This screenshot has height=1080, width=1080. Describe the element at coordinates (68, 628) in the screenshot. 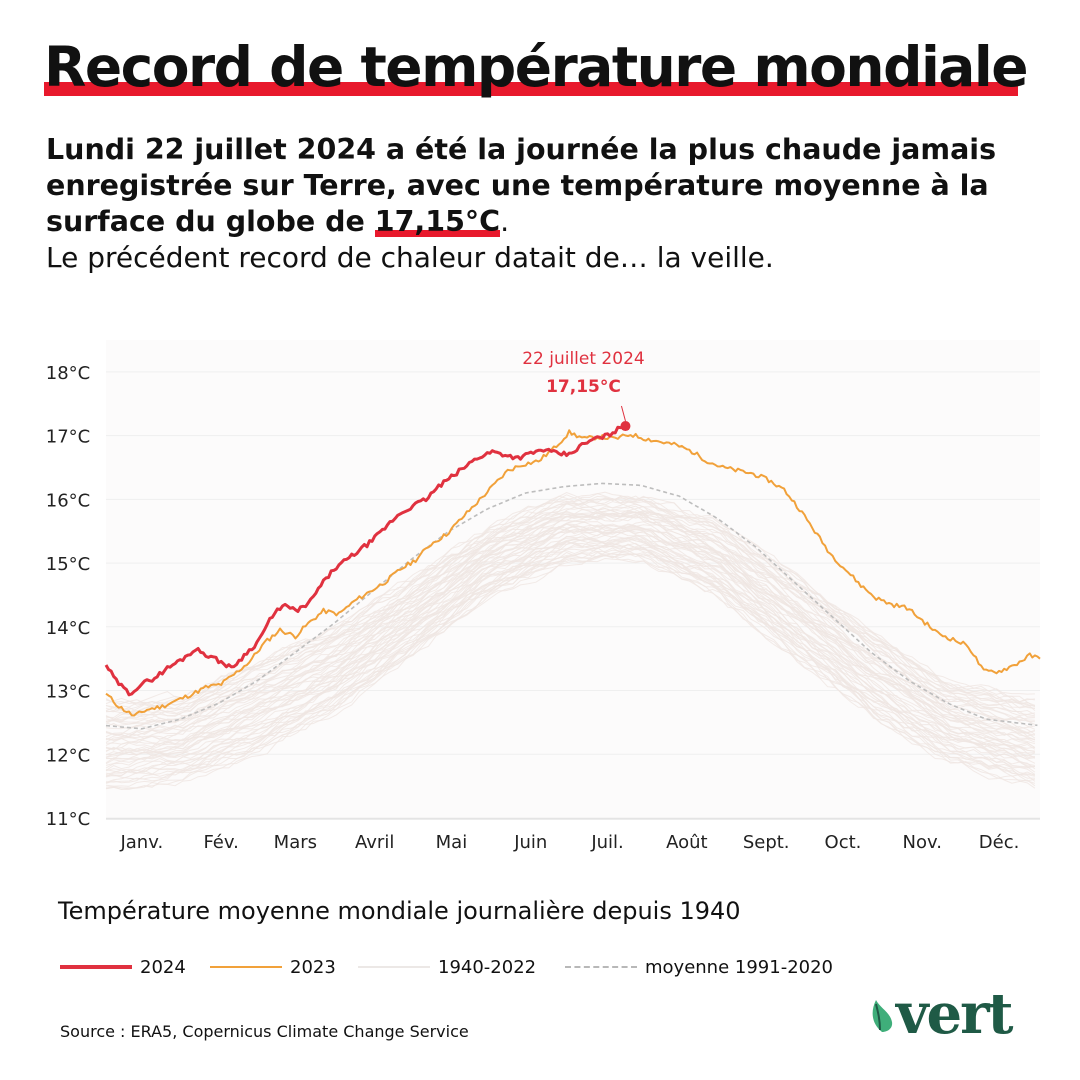

I see `y-tick-label: 14°C` at that location.